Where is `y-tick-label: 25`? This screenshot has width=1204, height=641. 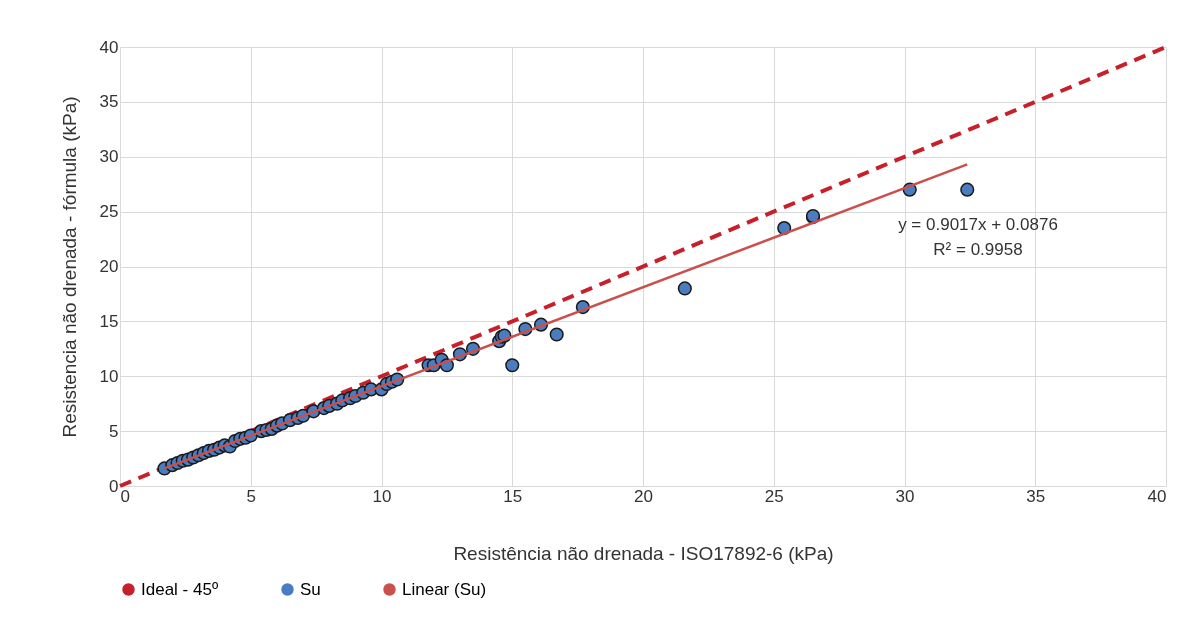 y-tick-label: 25 is located at coordinates (109, 212).